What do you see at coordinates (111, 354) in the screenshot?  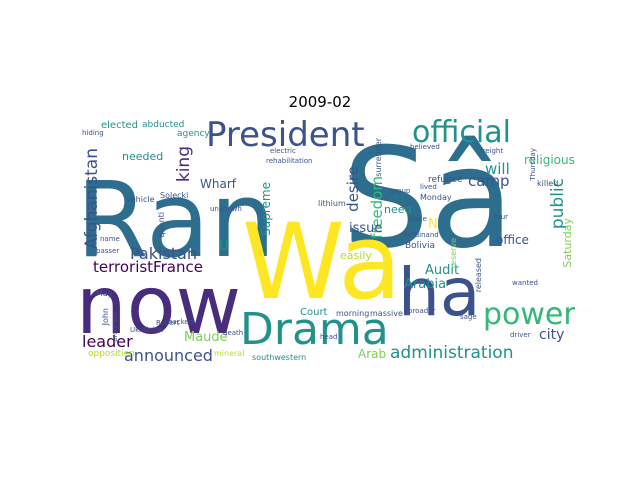 I see `word-opposition: opposition` at bounding box center [111, 354].